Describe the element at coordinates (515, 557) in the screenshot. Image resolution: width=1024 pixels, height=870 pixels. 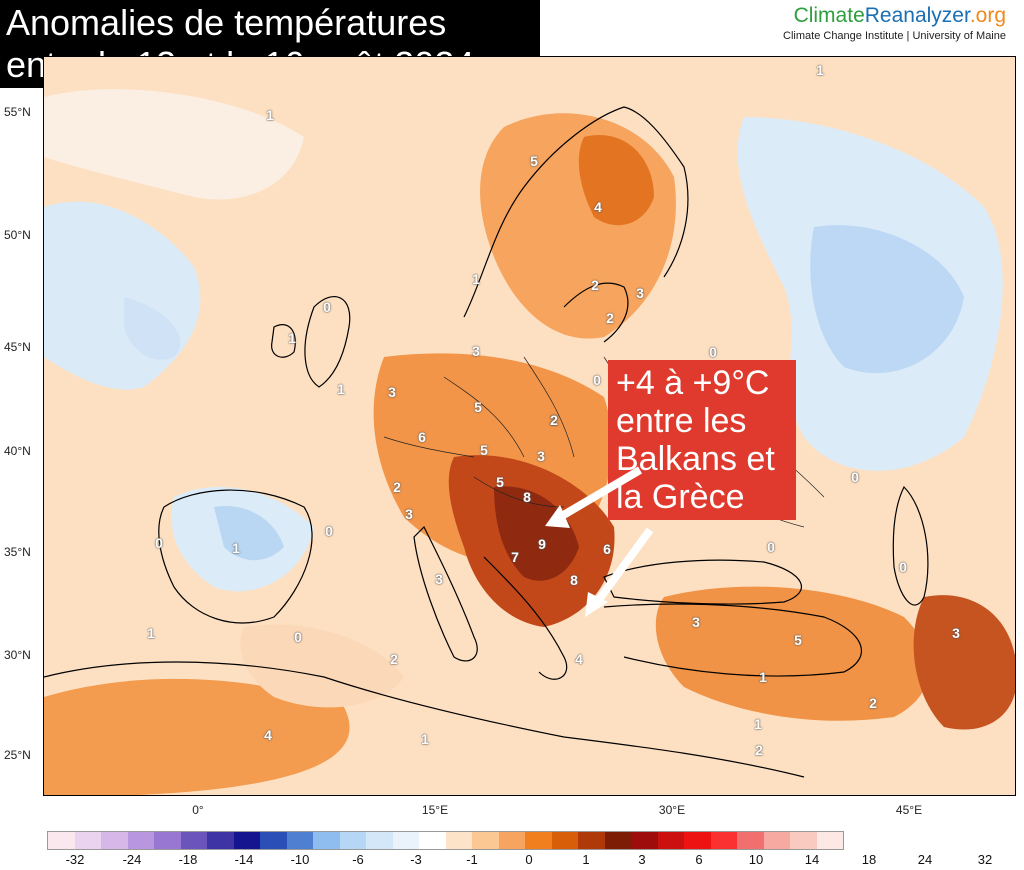
I see `contour-label: 7` at that location.